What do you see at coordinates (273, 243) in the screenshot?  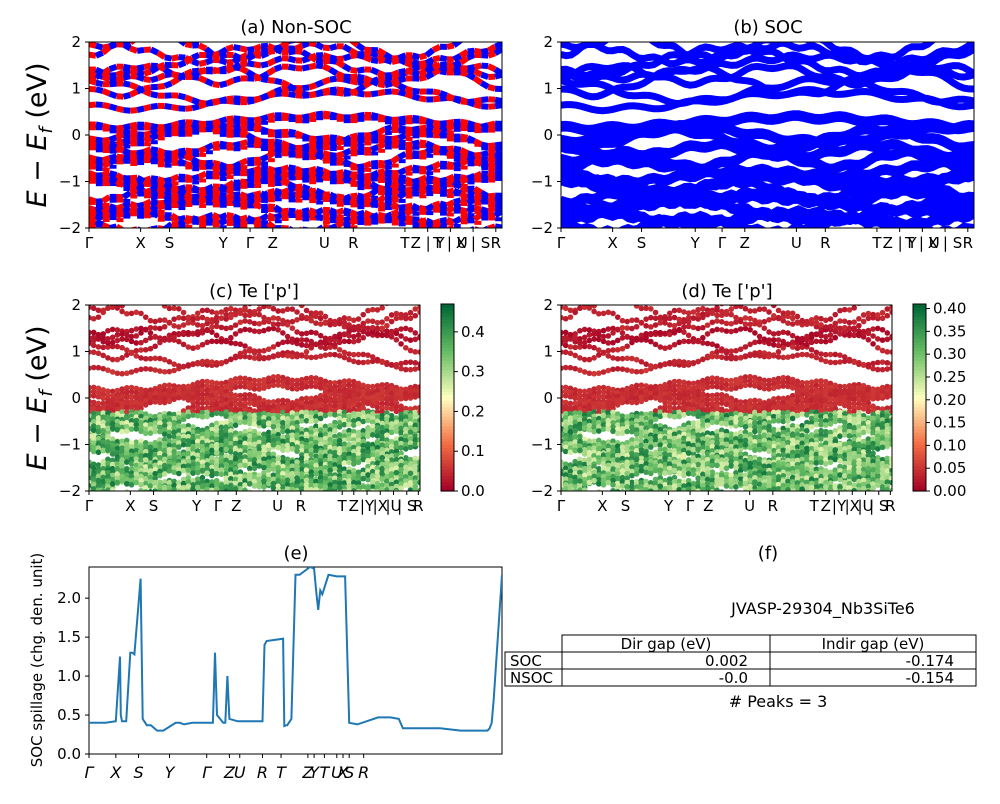 I see `x-tick-label: Z` at bounding box center [273, 243].